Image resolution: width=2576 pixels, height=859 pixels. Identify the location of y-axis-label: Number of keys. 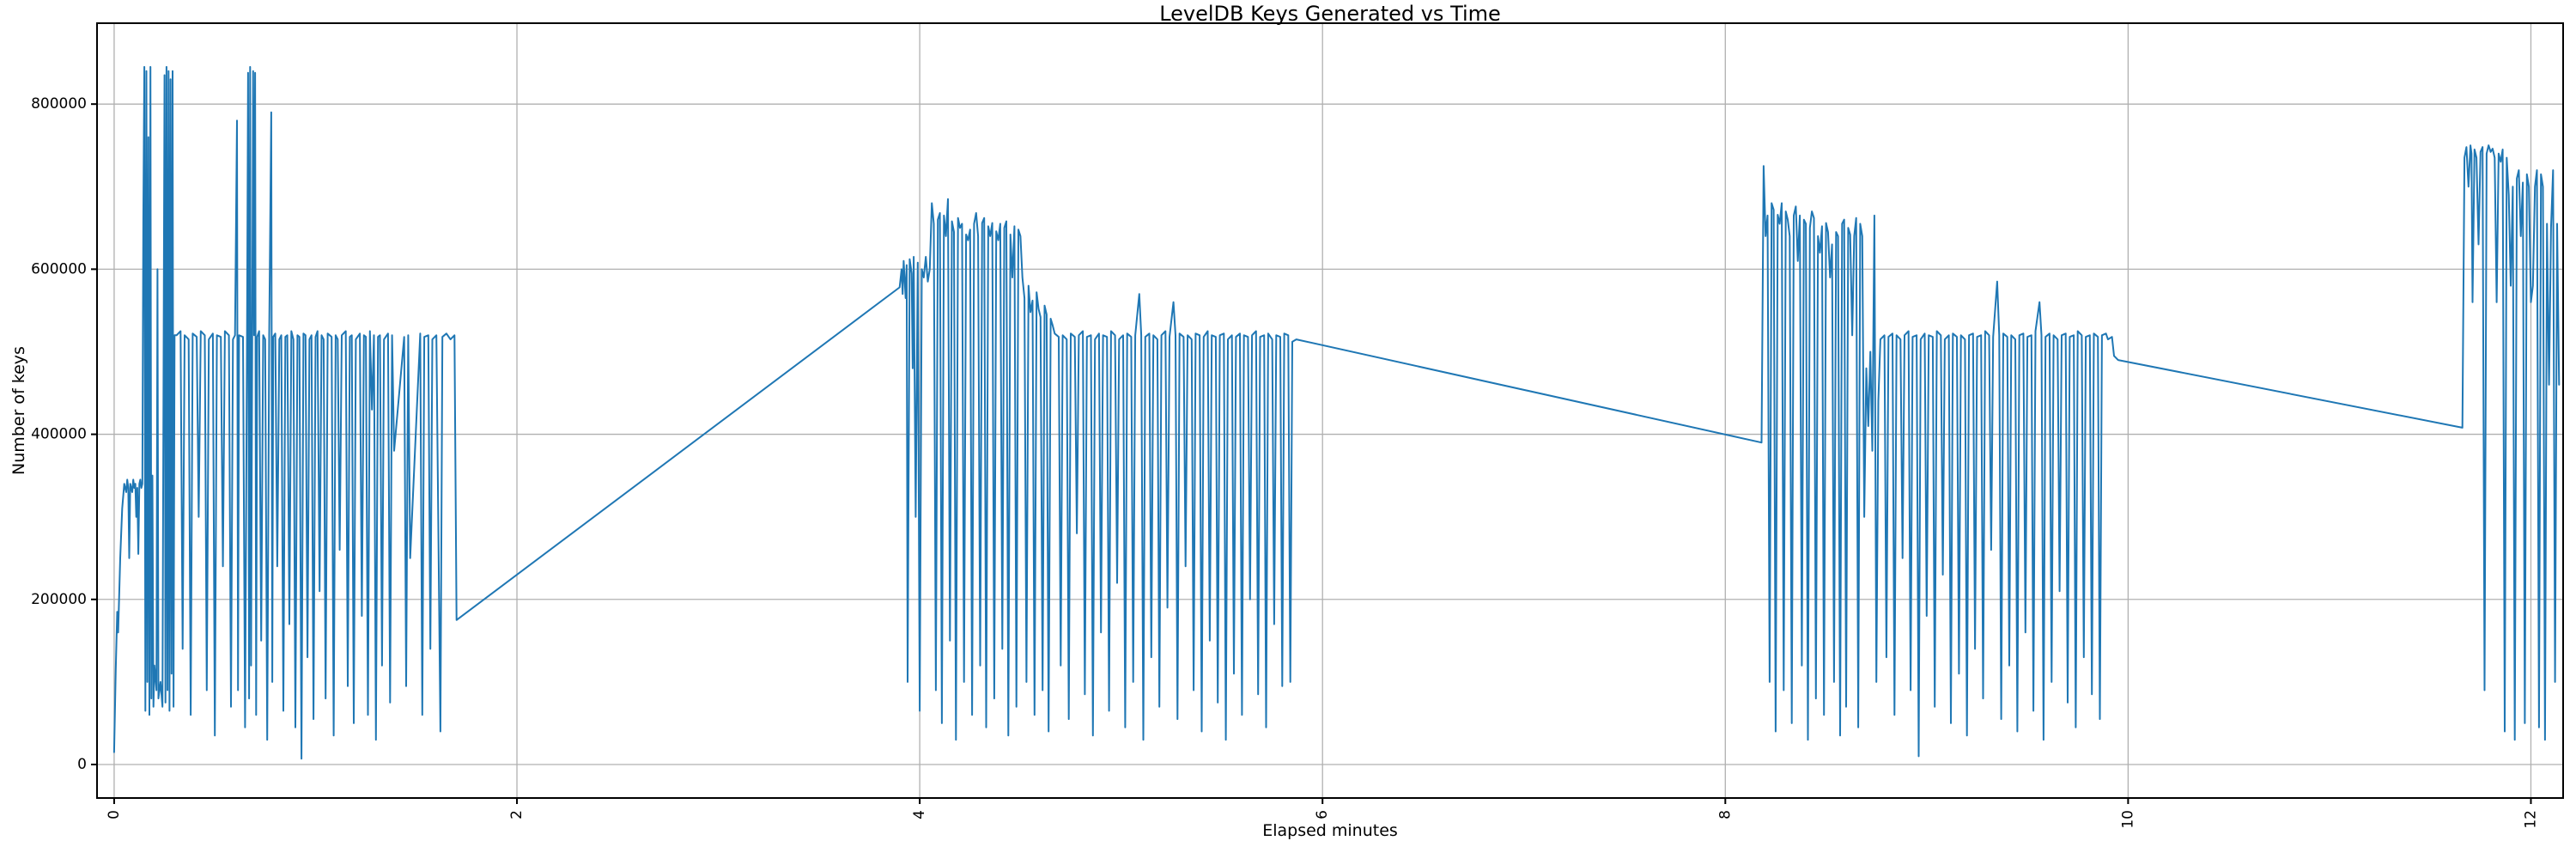
(18, 411).